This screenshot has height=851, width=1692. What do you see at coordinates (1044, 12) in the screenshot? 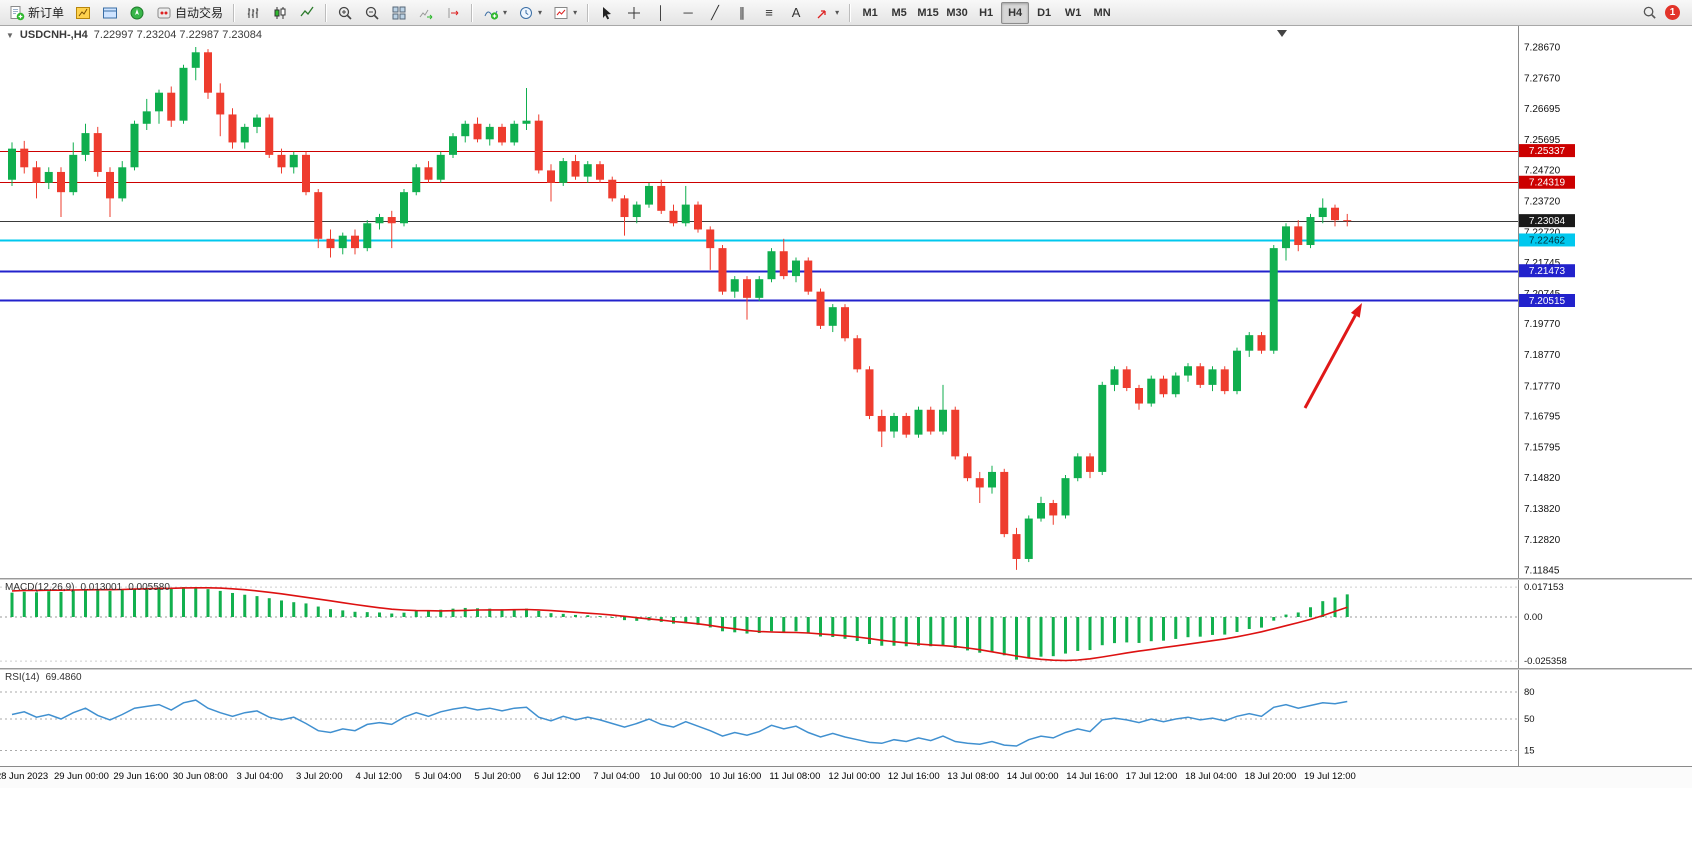
I see `timeframe-d1: D1` at bounding box center [1044, 12].